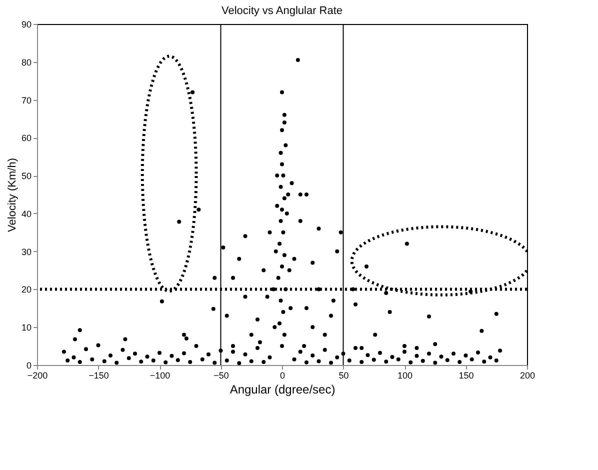 The width and height of the screenshot is (598, 470). Describe the element at coordinates (283, 375) in the screenshot. I see `x-tick-label: 0` at that location.